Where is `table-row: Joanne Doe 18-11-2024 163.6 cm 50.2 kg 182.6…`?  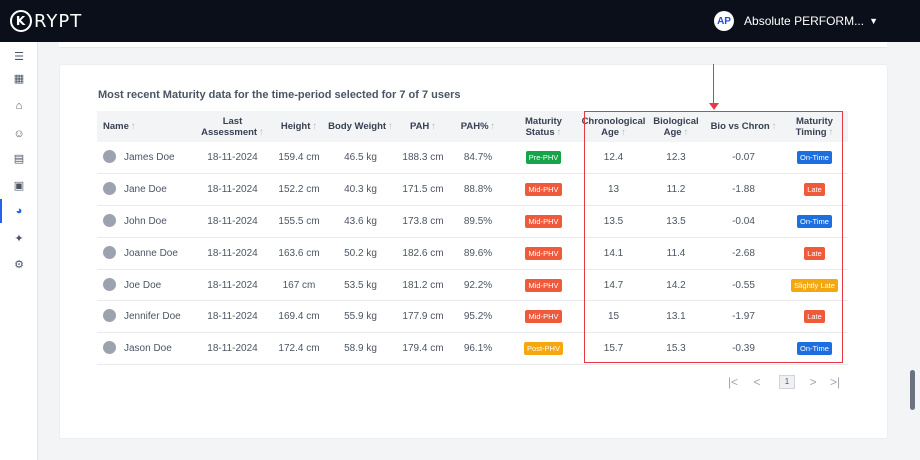 table-row: Joanne Doe 18-11-2024 163.6 cm 50.2 kg 182.6… is located at coordinates (472, 253).